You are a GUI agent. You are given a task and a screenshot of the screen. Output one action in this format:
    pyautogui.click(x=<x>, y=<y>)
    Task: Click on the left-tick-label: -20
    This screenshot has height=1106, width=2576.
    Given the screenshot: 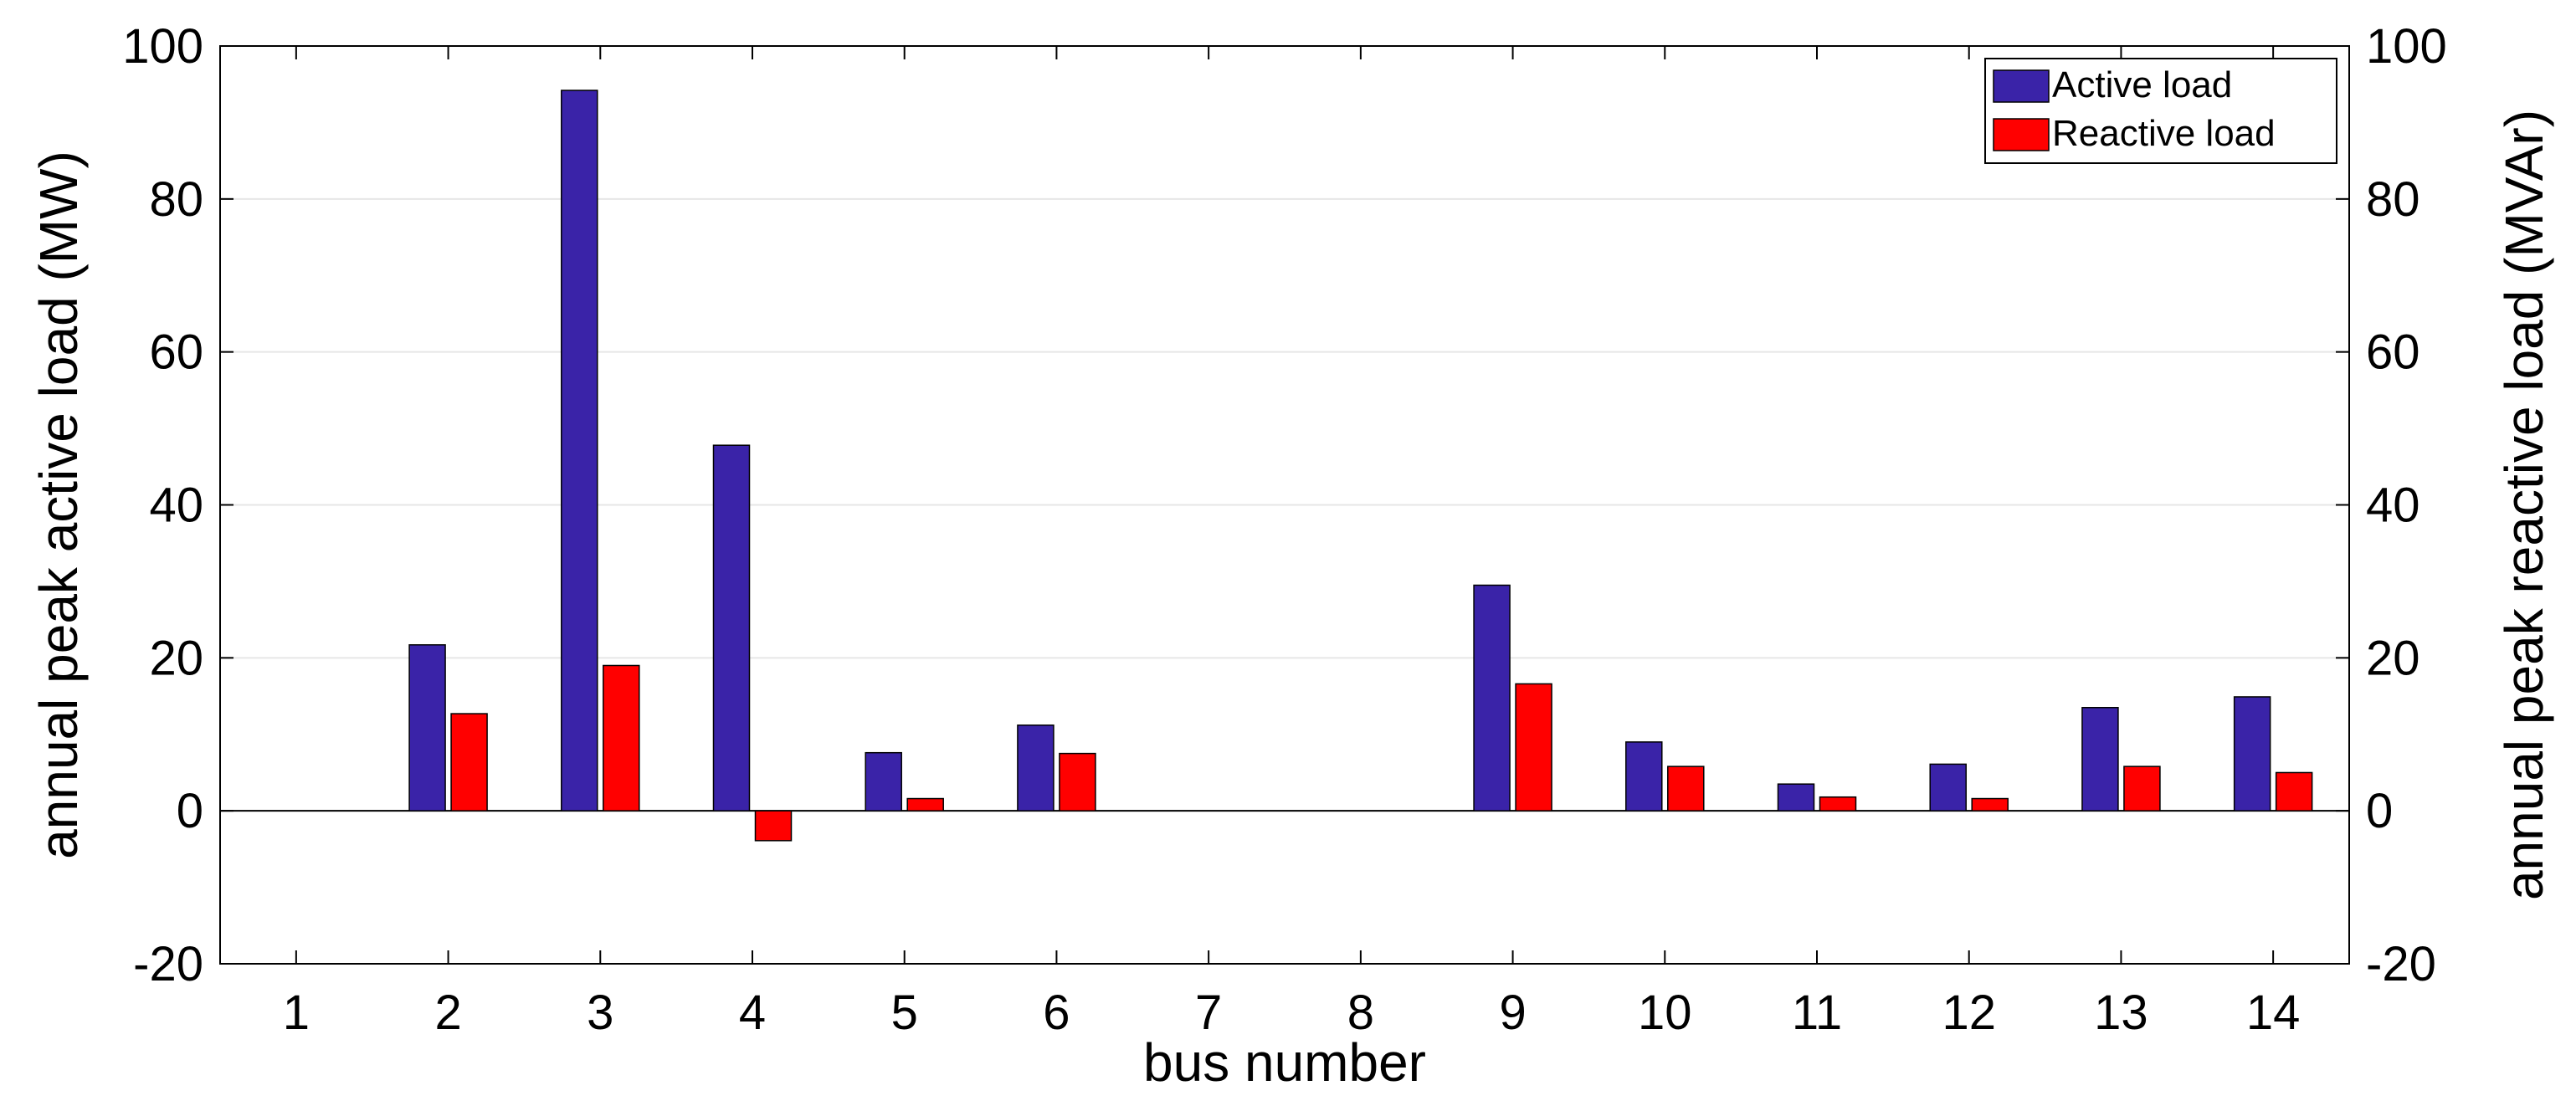 What is the action you would take?
    pyautogui.click(x=168, y=964)
    